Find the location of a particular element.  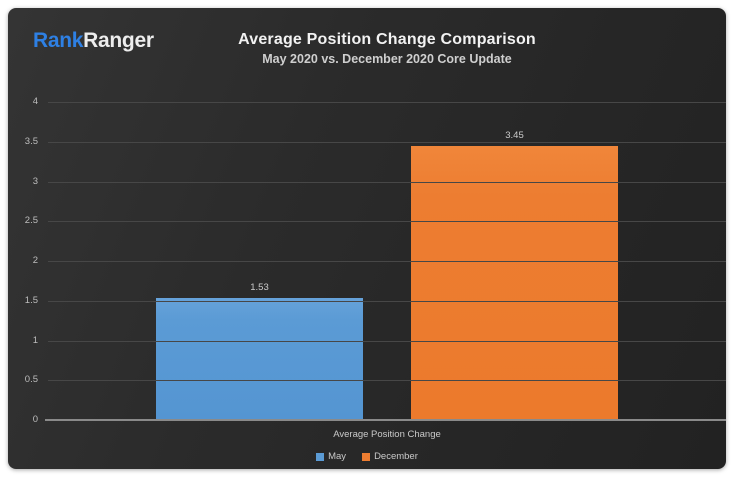

x-axis-title: Average Position Change is located at coordinates (387, 434).